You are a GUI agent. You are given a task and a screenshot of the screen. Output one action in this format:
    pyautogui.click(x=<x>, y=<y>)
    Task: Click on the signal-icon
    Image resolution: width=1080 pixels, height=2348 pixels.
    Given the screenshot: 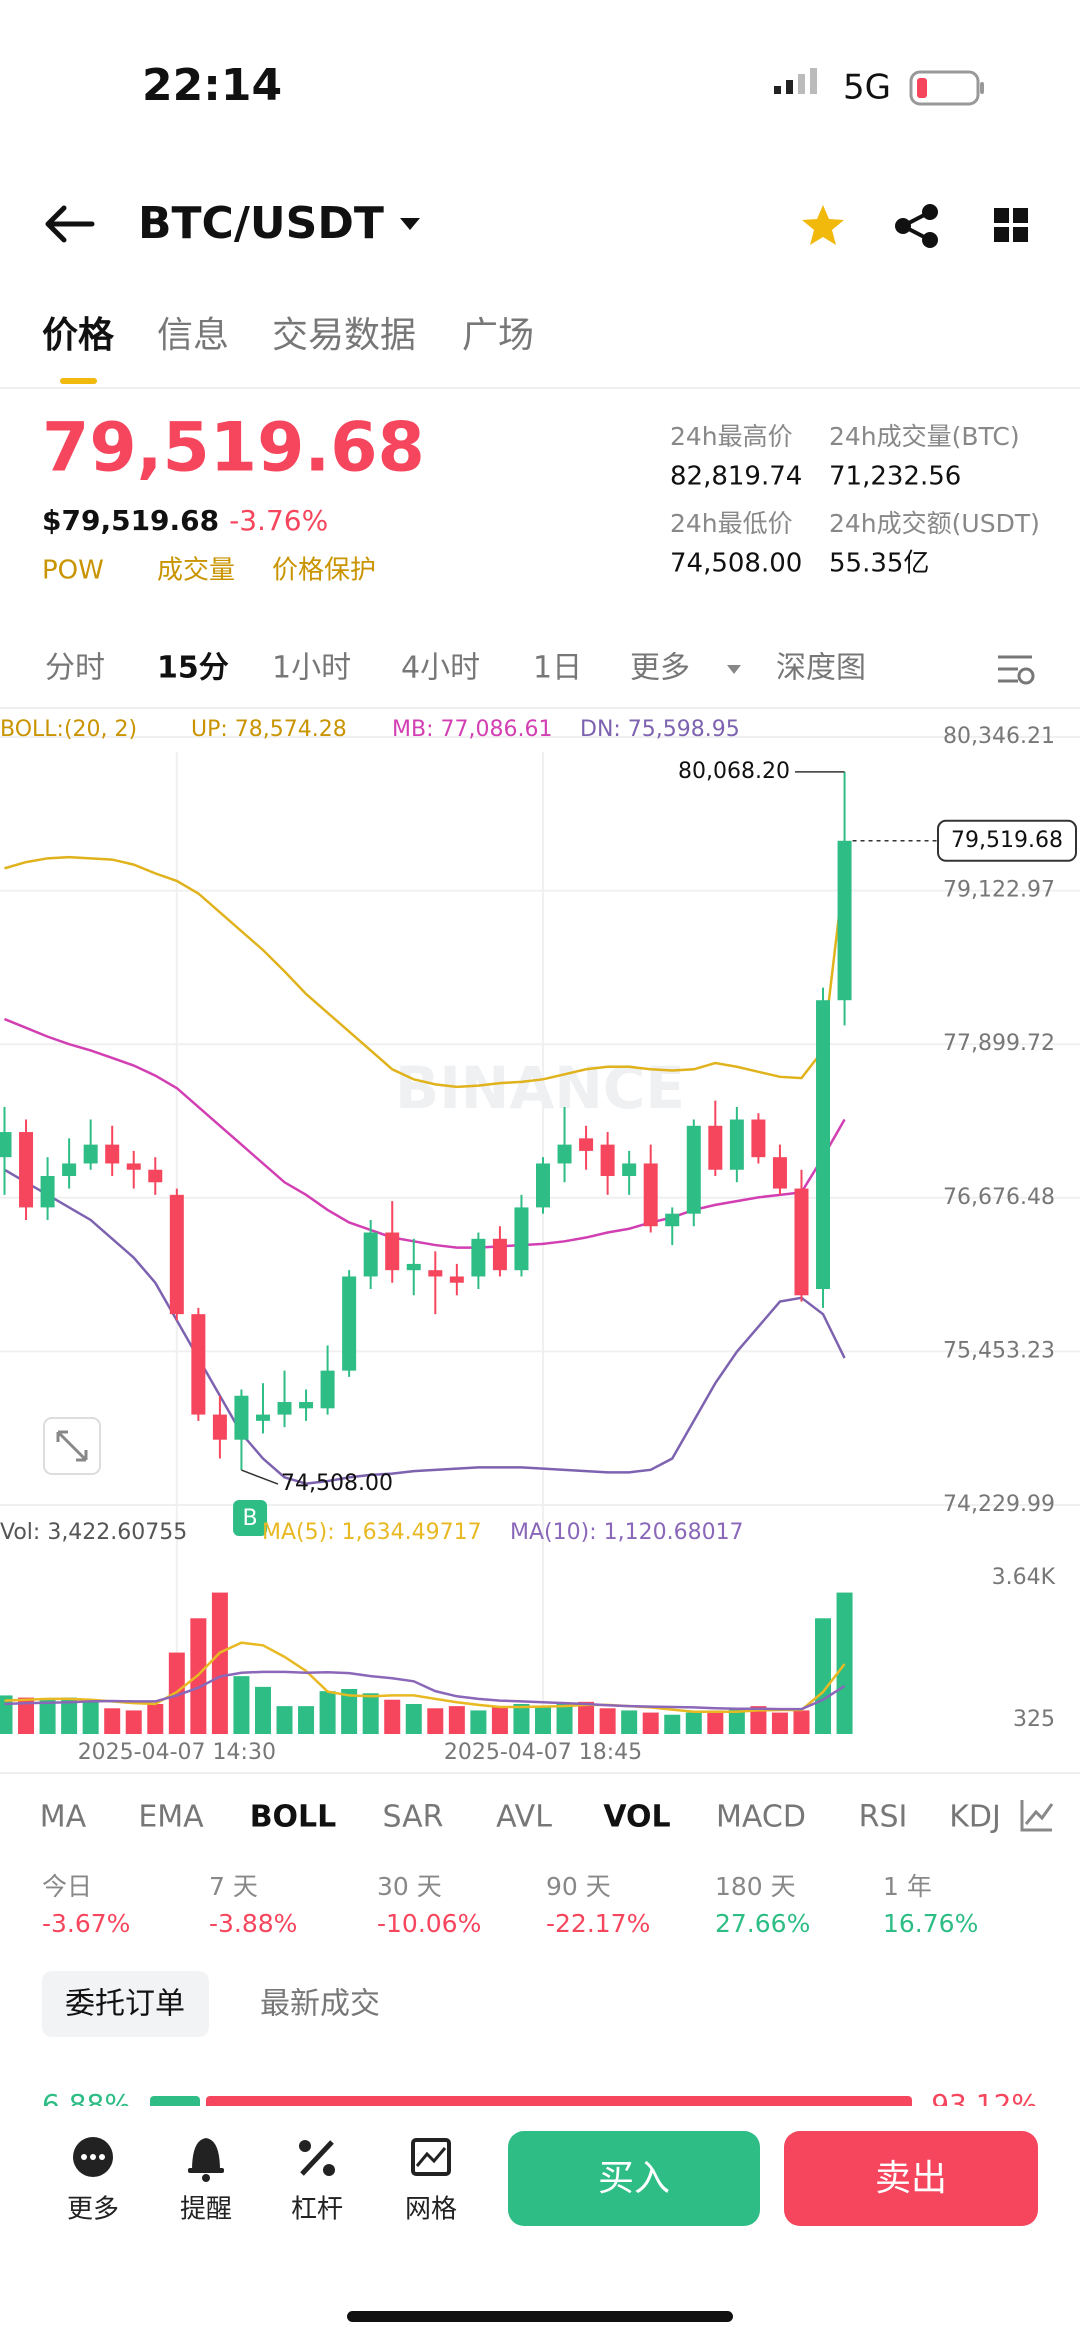 What is the action you would take?
    pyautogui.click(x=795, y=81)
    